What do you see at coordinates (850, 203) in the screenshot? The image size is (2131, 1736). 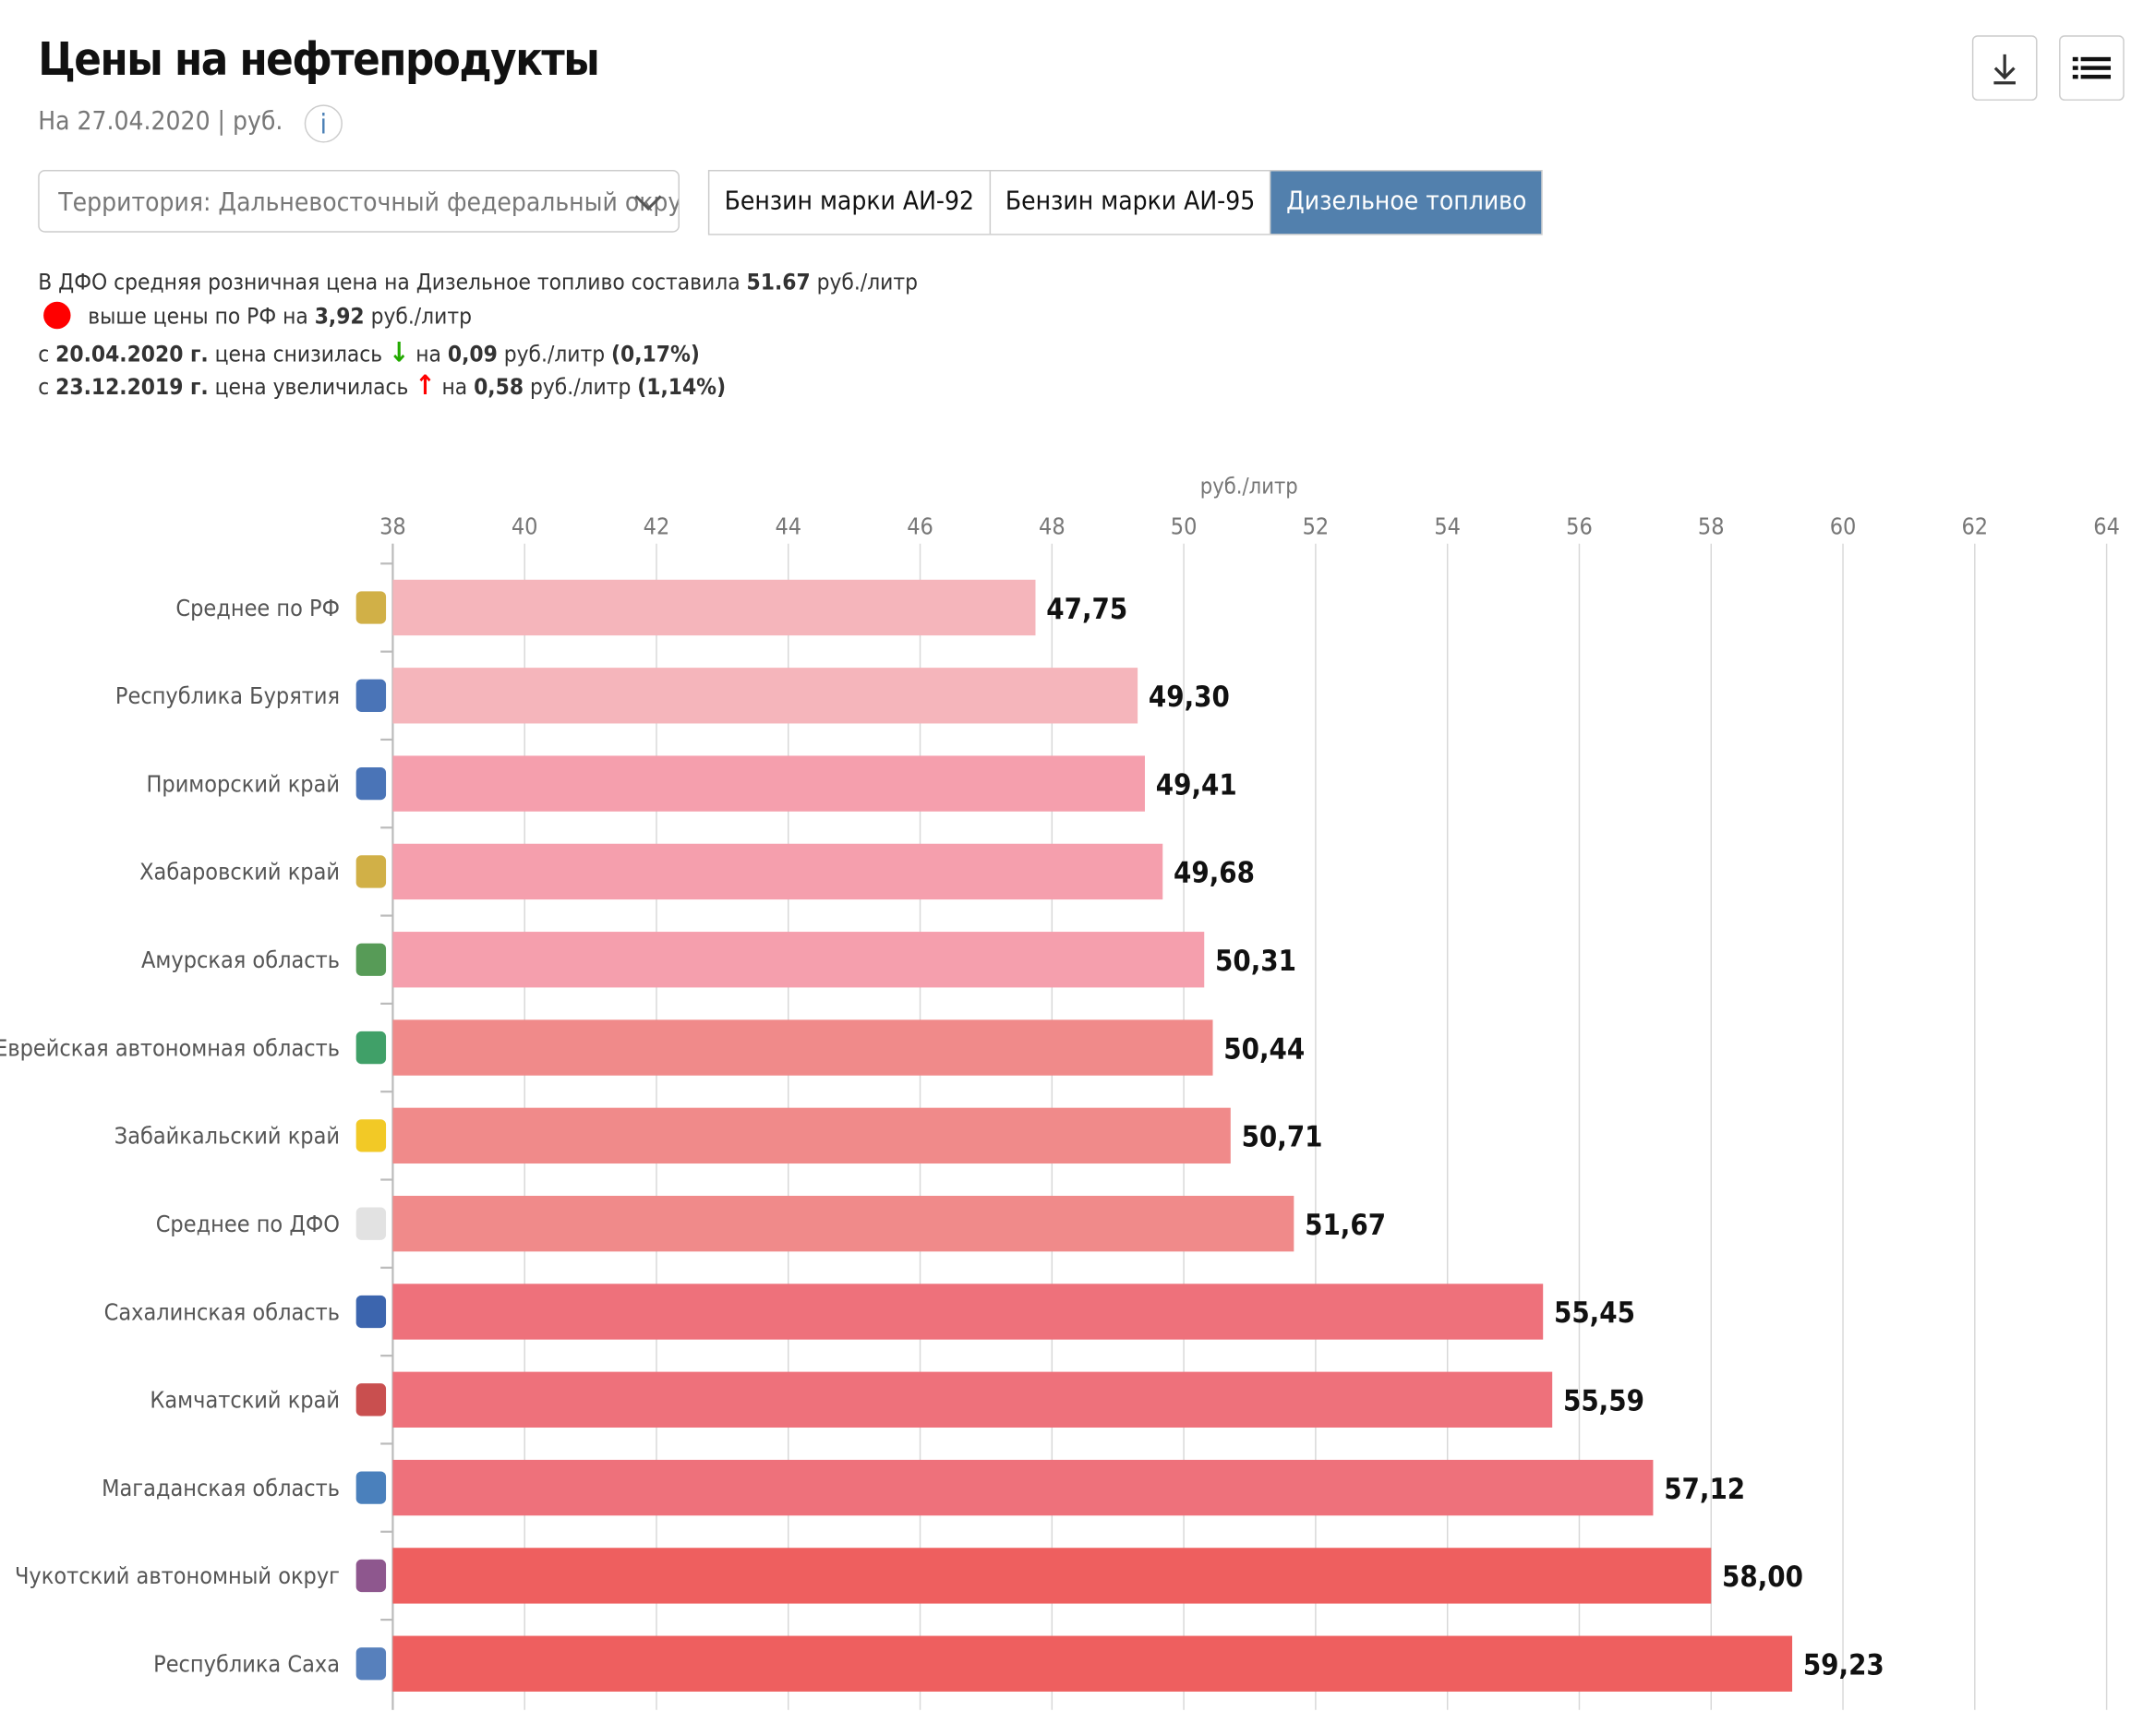 I see `tab-ai92: Бензин марки АИ-92` at bounding box center [850, 203].